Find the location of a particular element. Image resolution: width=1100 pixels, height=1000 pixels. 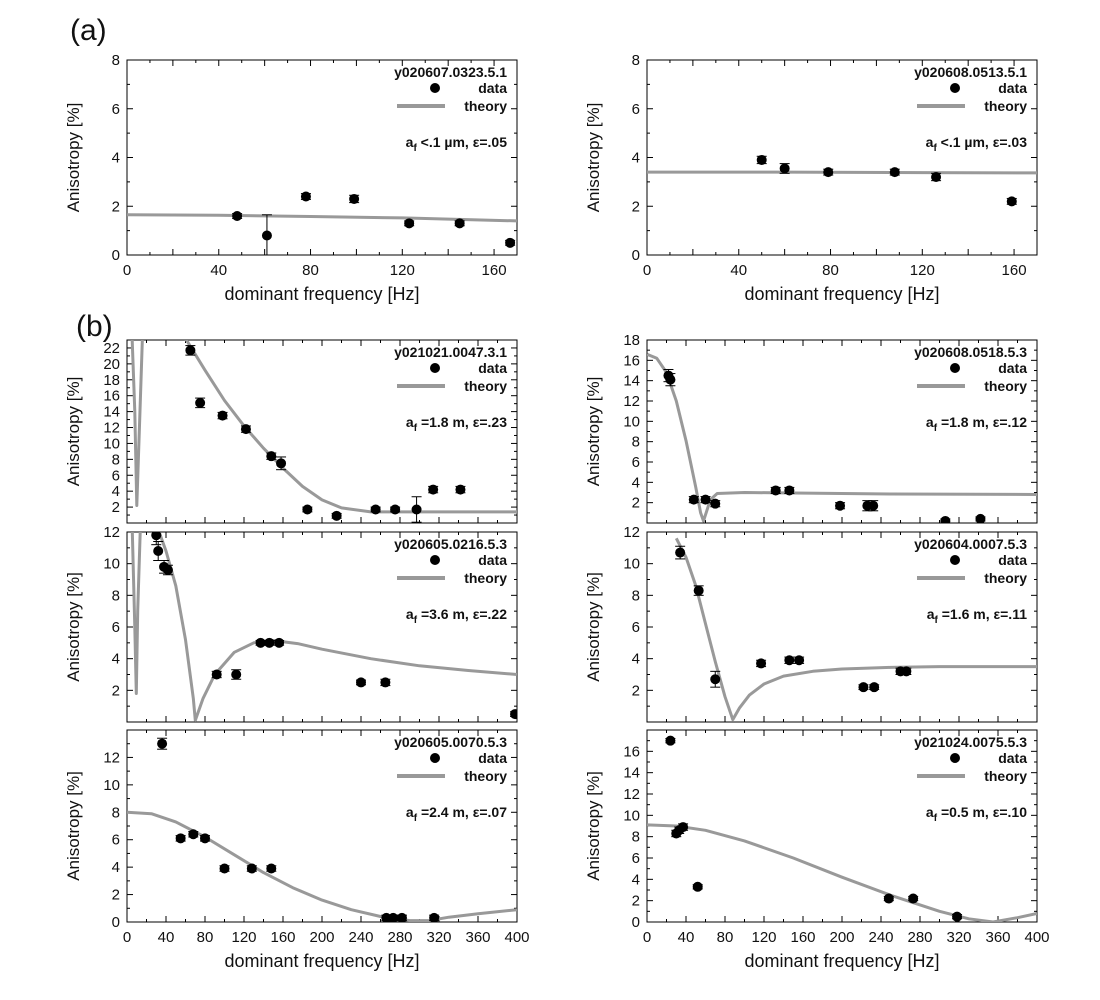

x-tick-label: 160 is located at coordinates (494, 270).